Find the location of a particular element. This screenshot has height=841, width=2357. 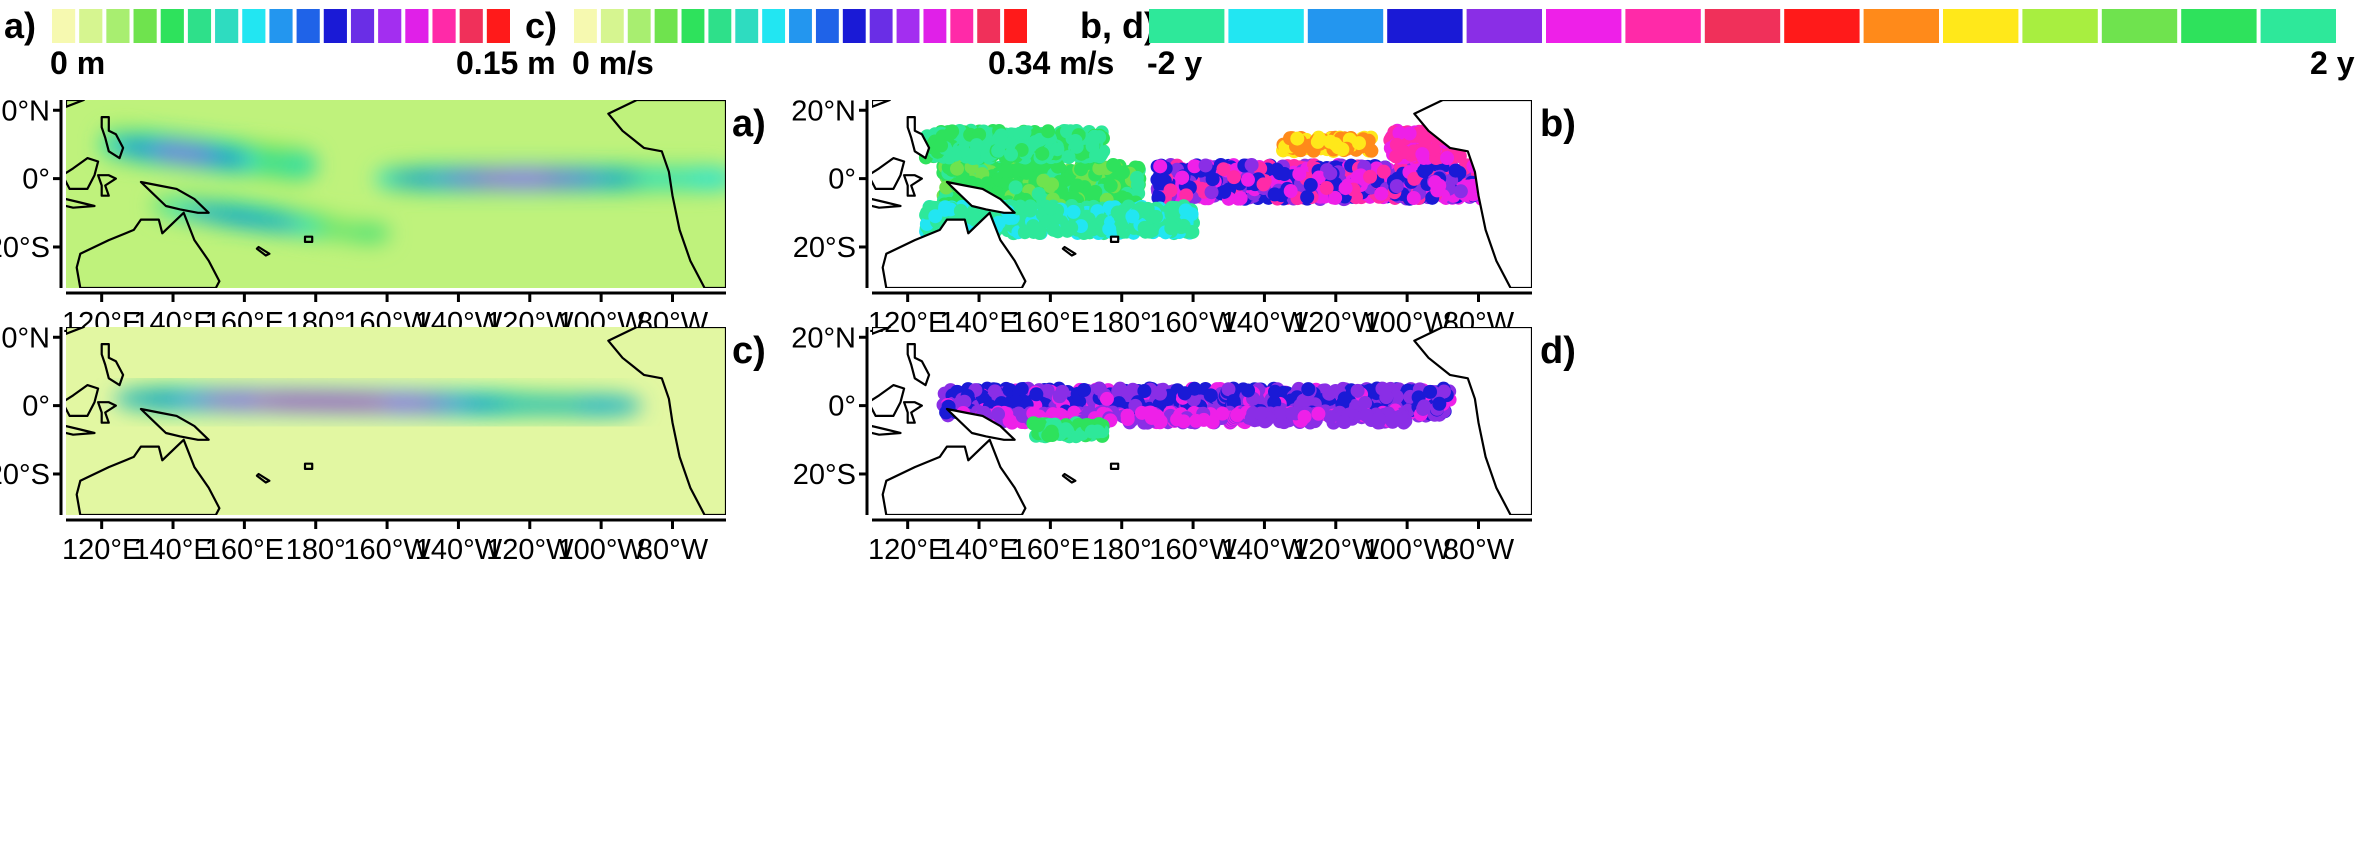

panel-c-field is located at coordinates (378, 402).